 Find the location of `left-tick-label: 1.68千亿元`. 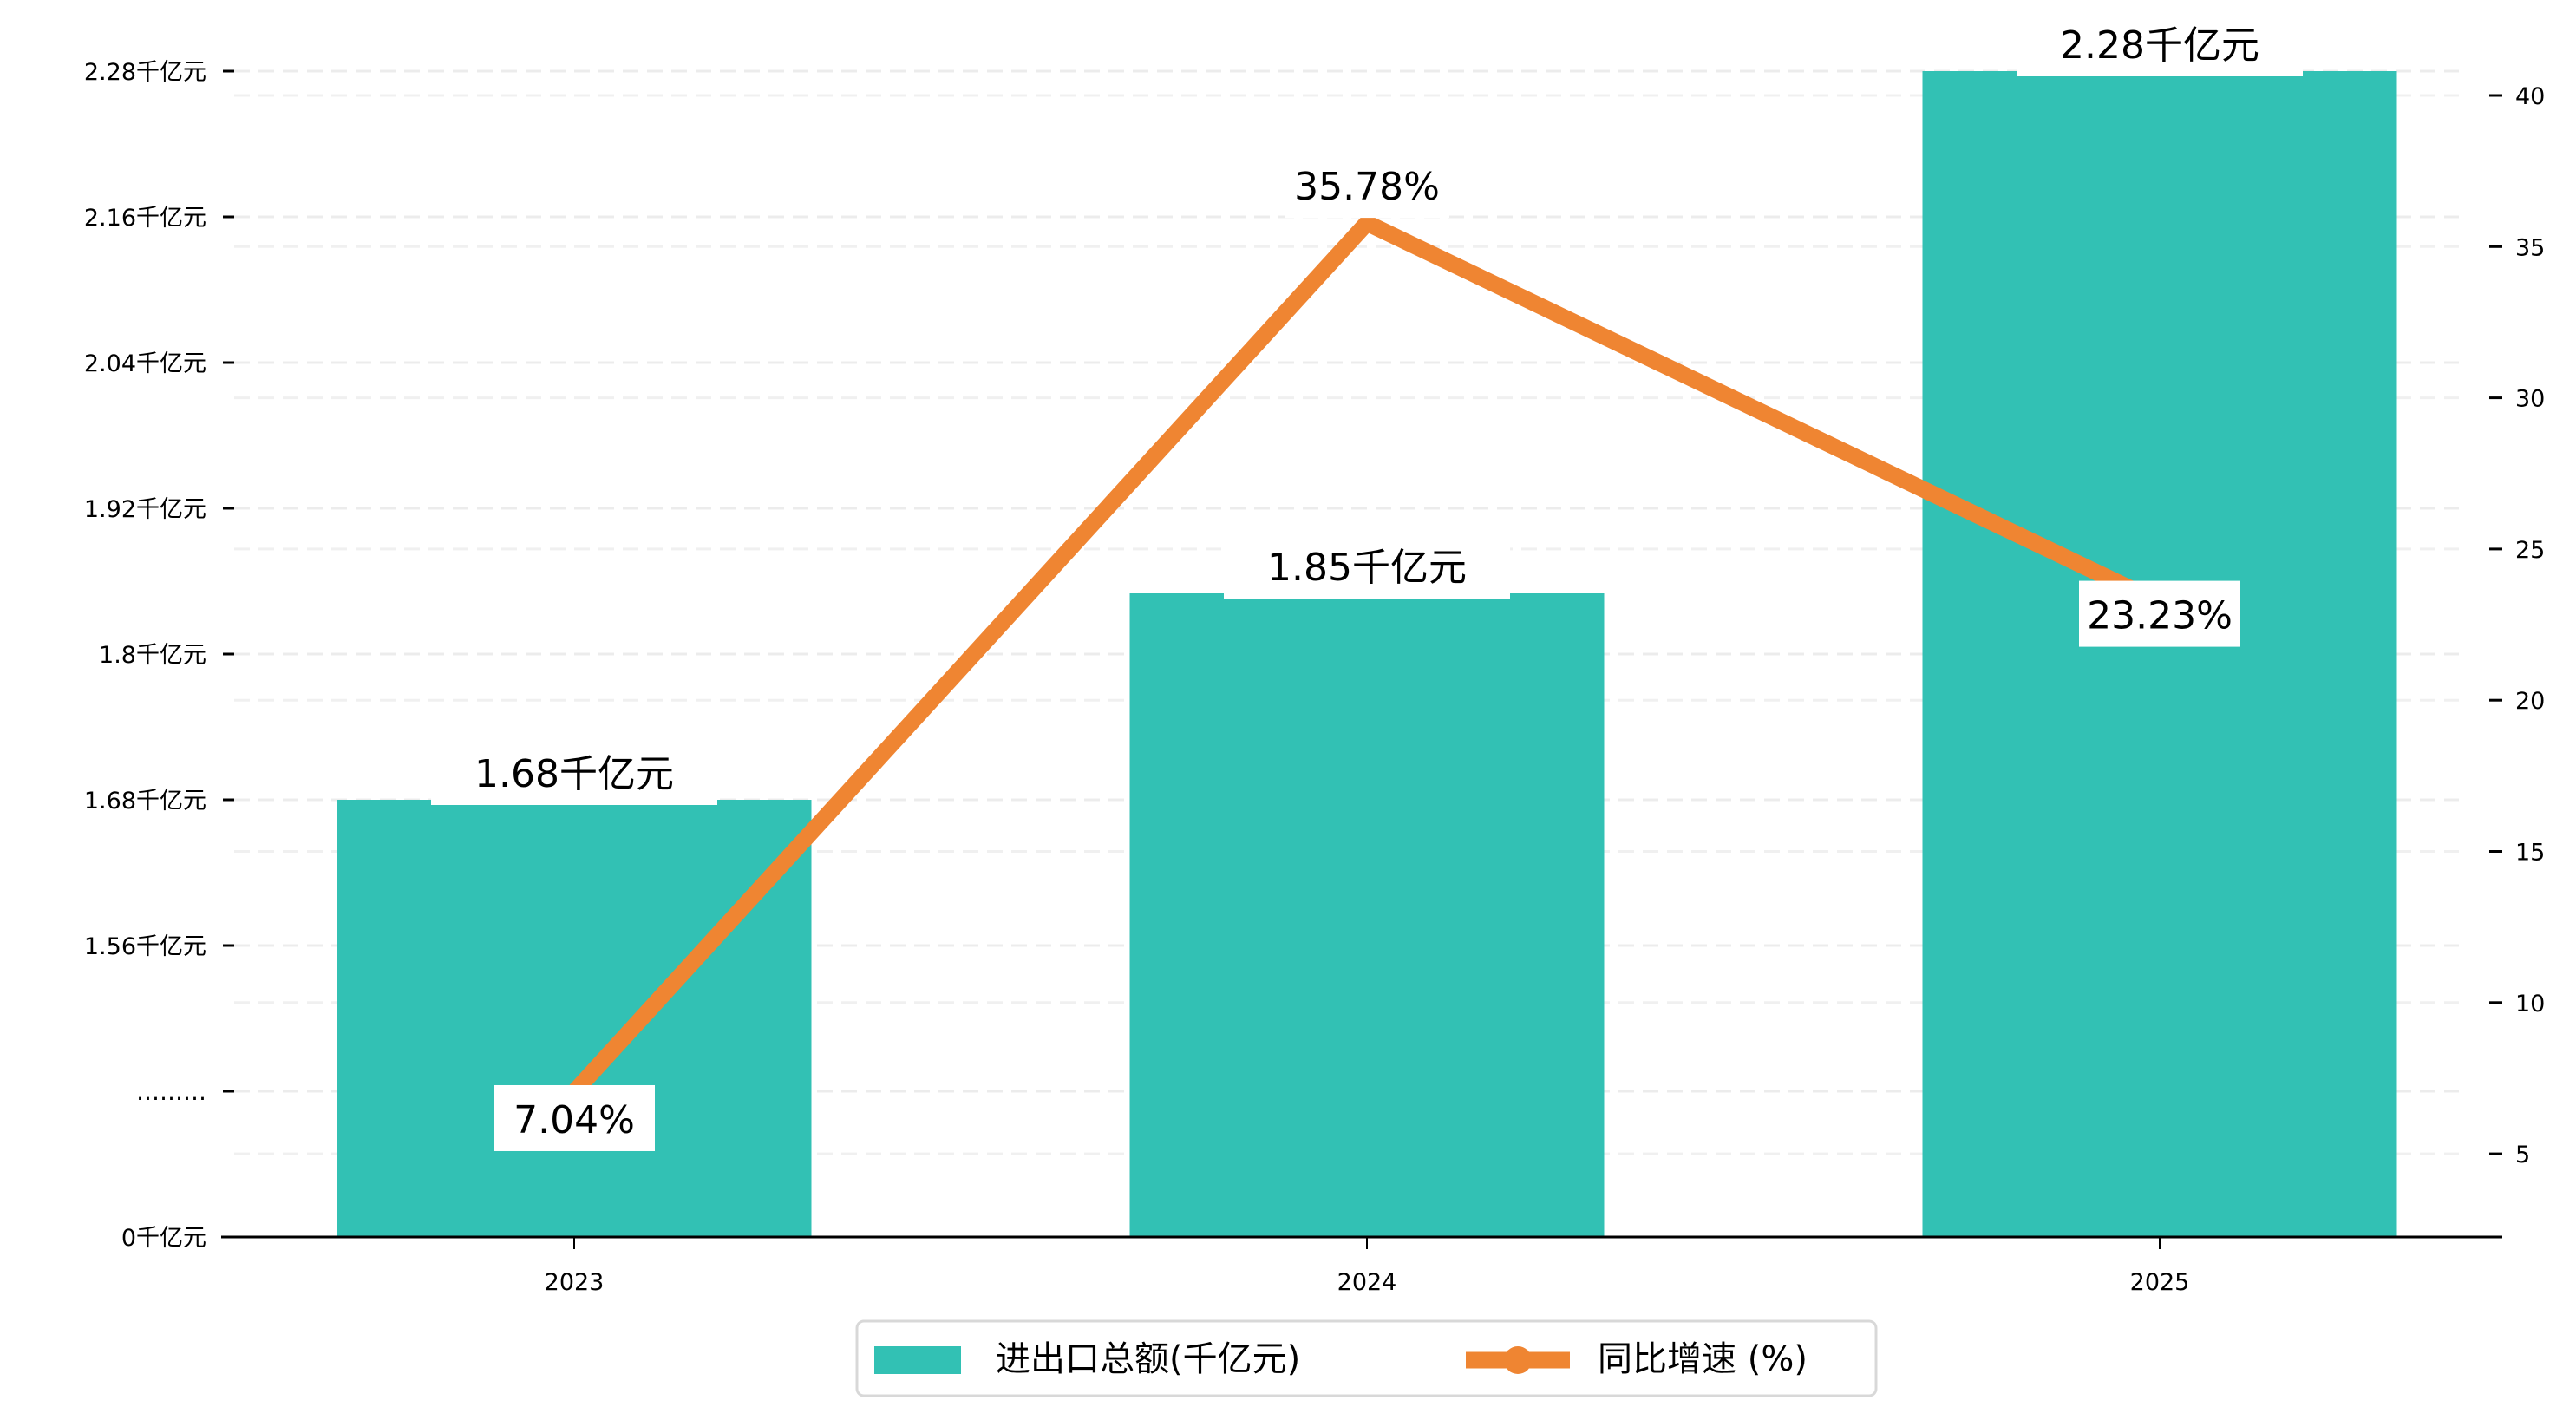

left-tick-label: 1.68千亿元 is located at coordinates (145, 801).